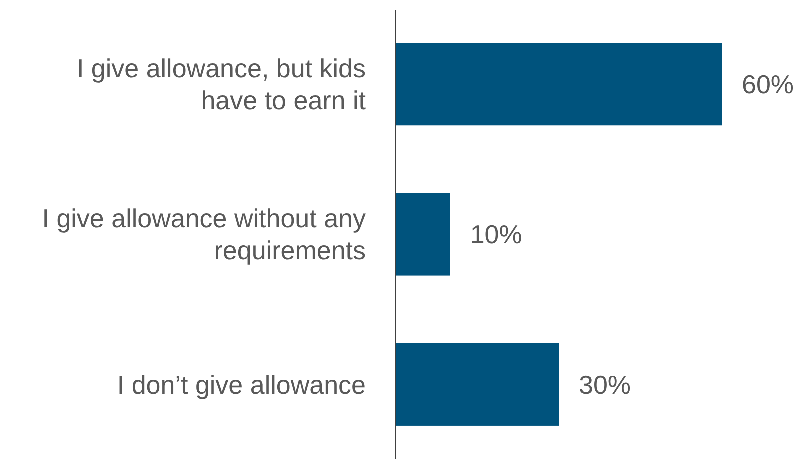 The image size is (808, 459). I want to click on y-tick-label: I give allowance without any requirements, so click(204, 235).